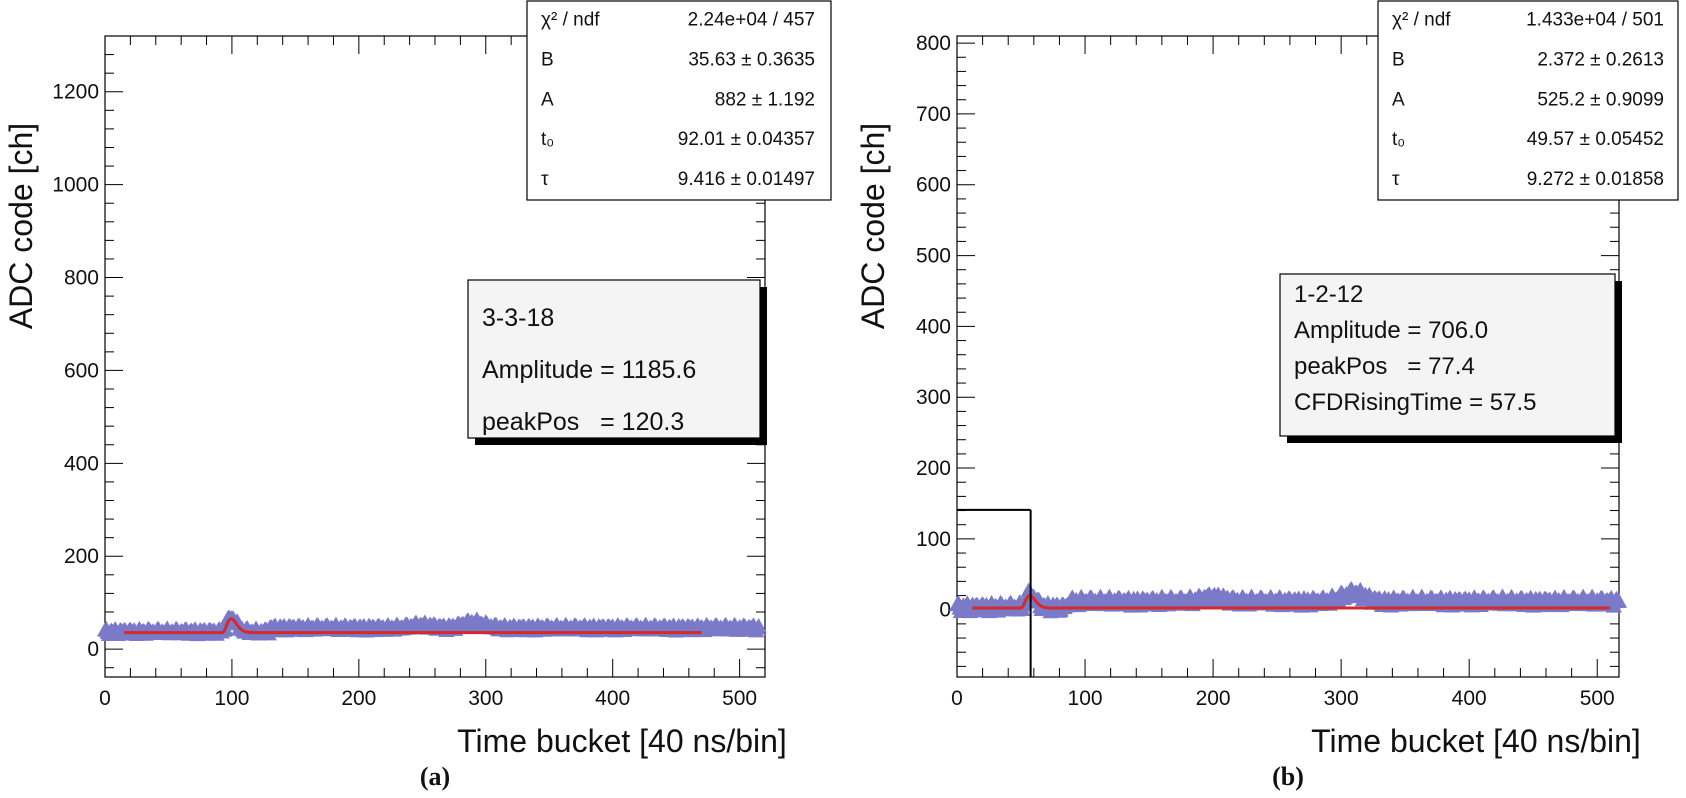 The width and height of the screenshot is (1686, 798). Describe the element at coordinates (1600, 99) in the screenshot. I see `stat-value: 525.2 ± 0.9099` at that location.